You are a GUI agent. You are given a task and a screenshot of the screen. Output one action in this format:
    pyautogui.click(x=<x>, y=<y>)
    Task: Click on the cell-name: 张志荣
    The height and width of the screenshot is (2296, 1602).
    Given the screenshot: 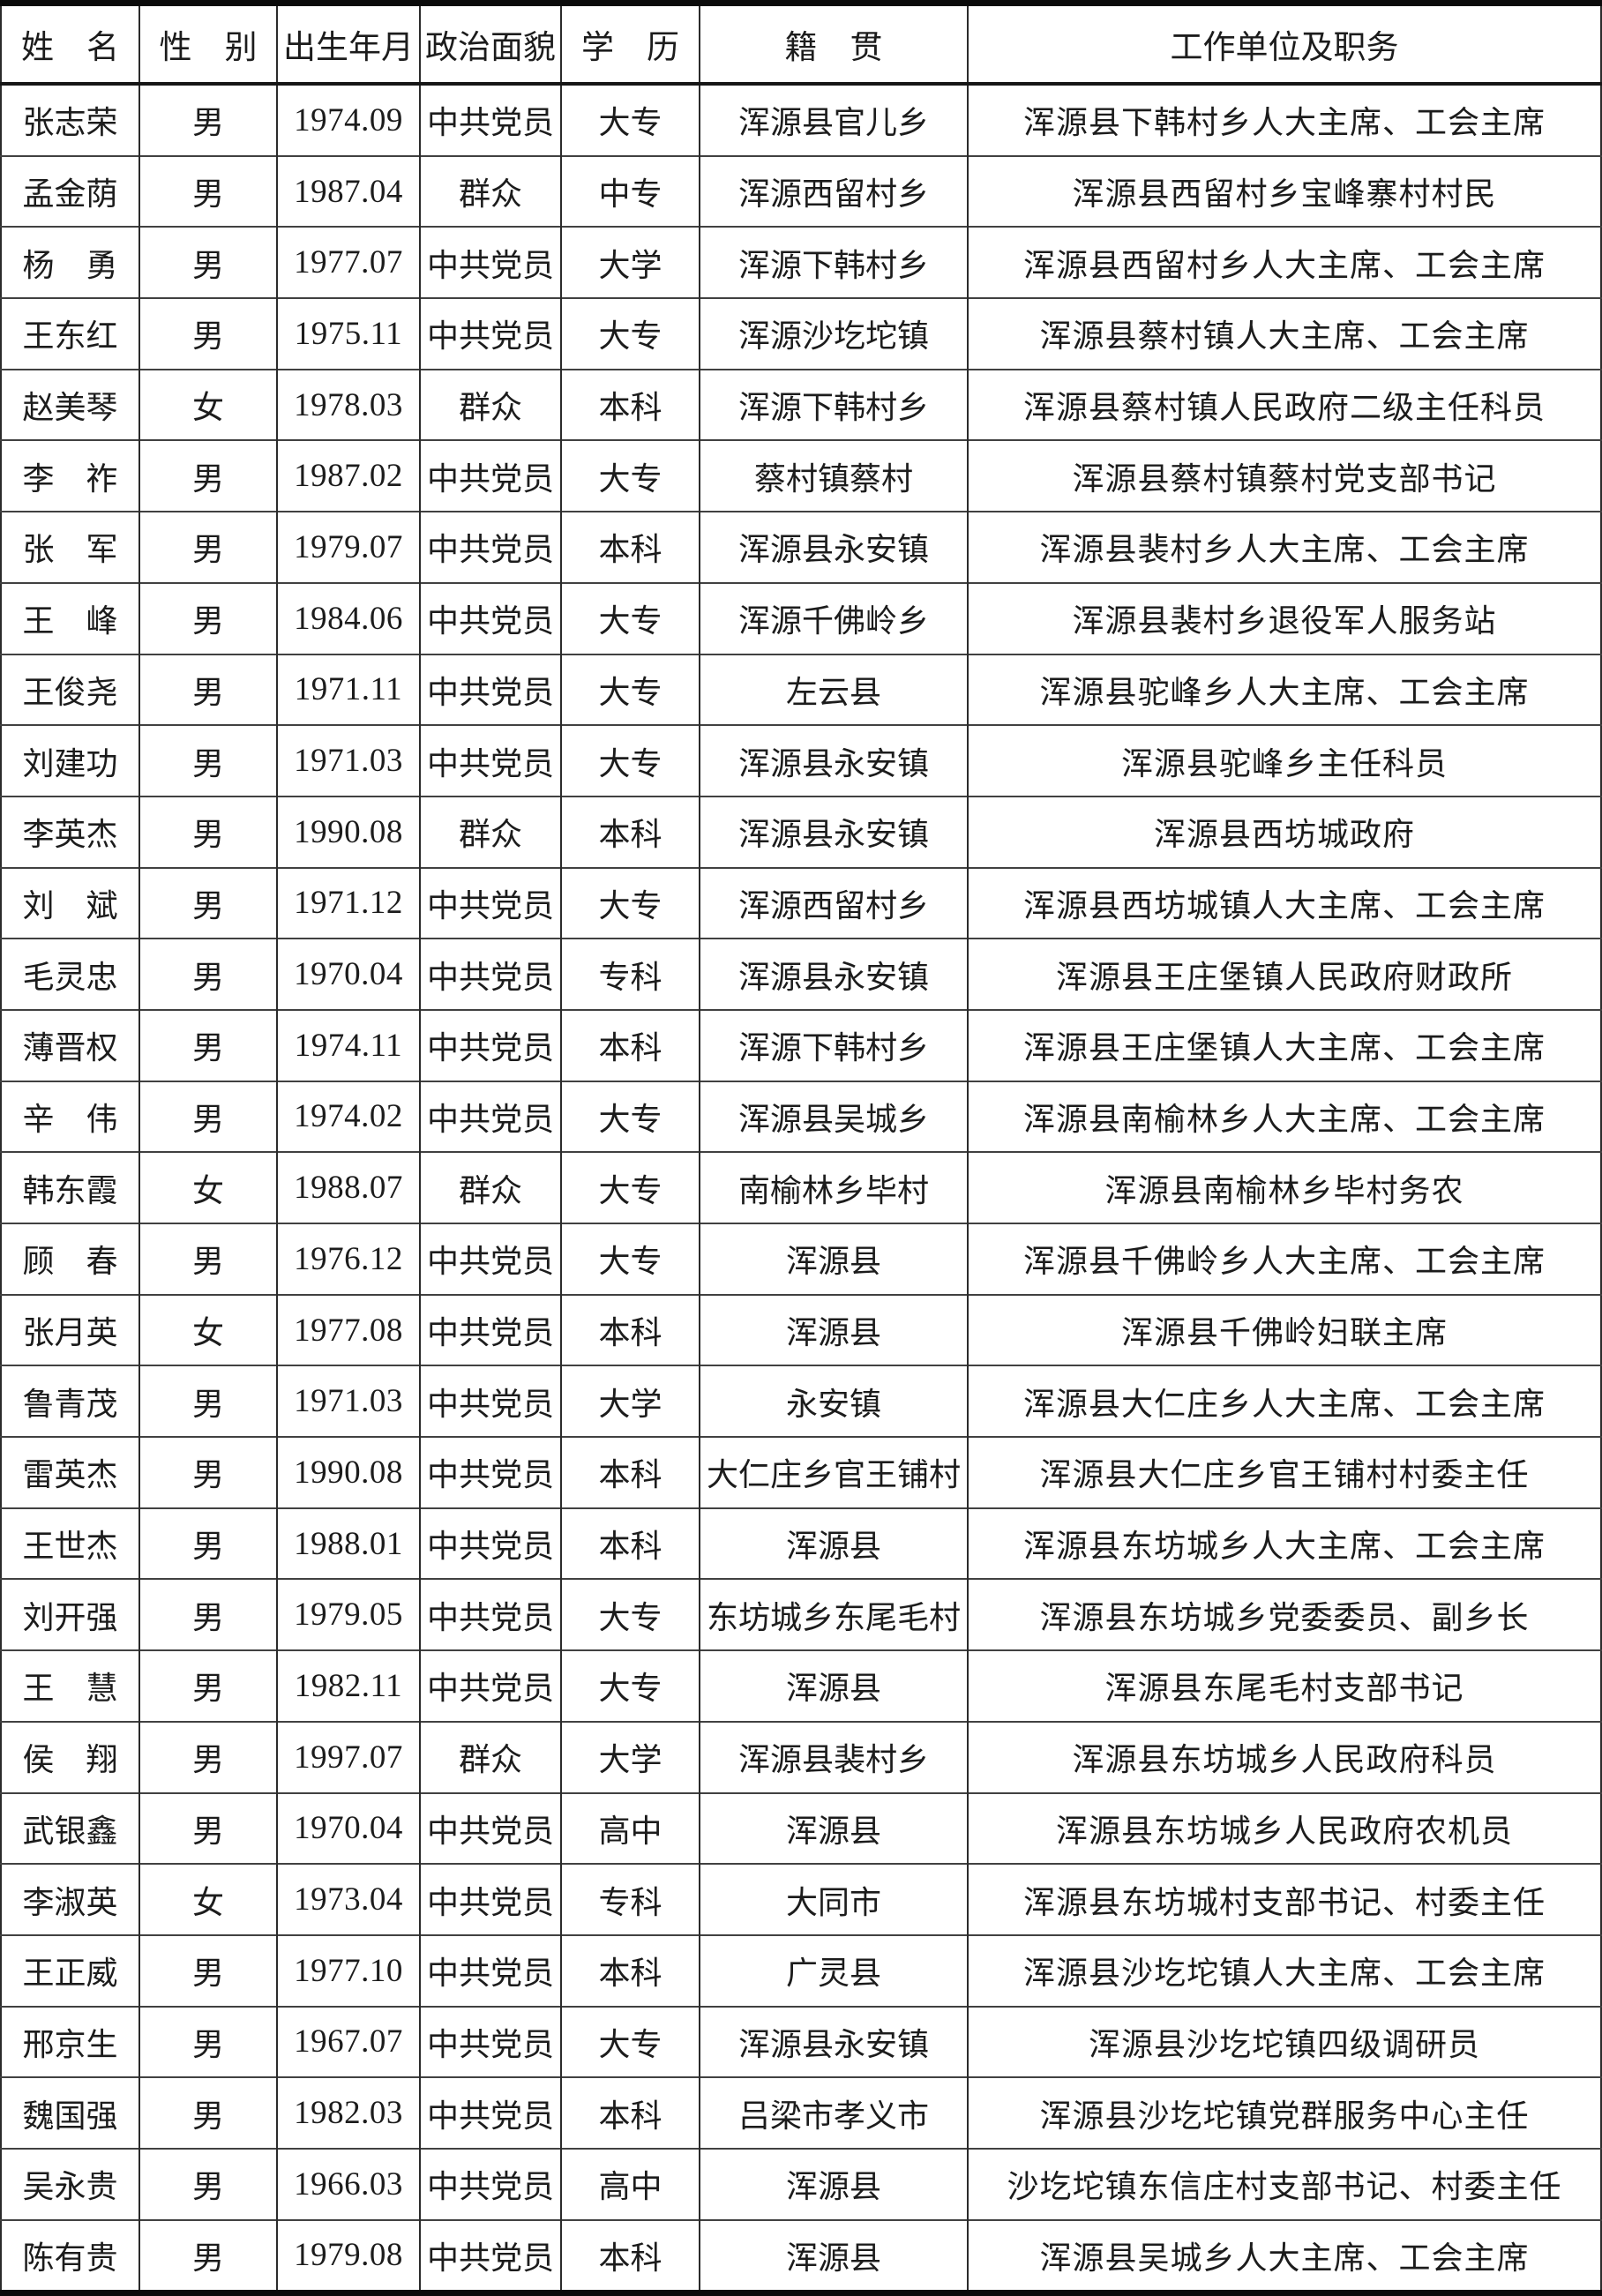 What is the action you would take?
    pyautogui.click(x=70, y=119)
    